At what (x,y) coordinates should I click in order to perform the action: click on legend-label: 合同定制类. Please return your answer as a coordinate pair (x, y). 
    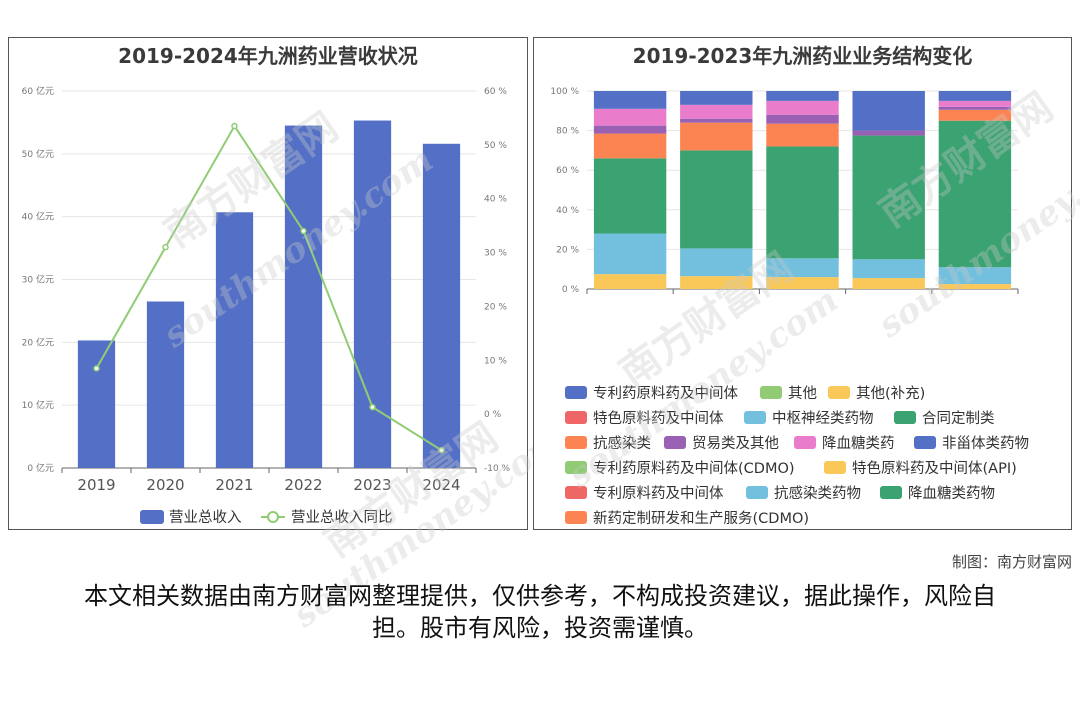
    Looking at the image, I should click on (958, 419).